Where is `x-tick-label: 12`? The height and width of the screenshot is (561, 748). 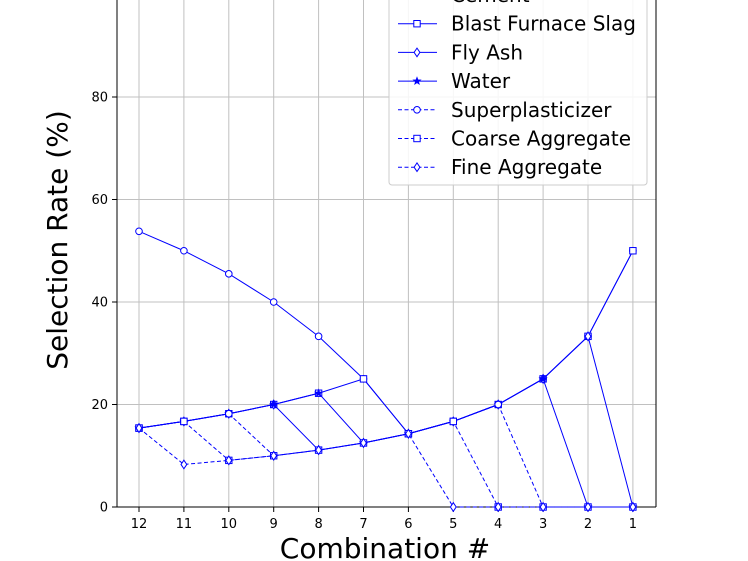
x-tick-label: 12 is located at coordinates (139, 524).